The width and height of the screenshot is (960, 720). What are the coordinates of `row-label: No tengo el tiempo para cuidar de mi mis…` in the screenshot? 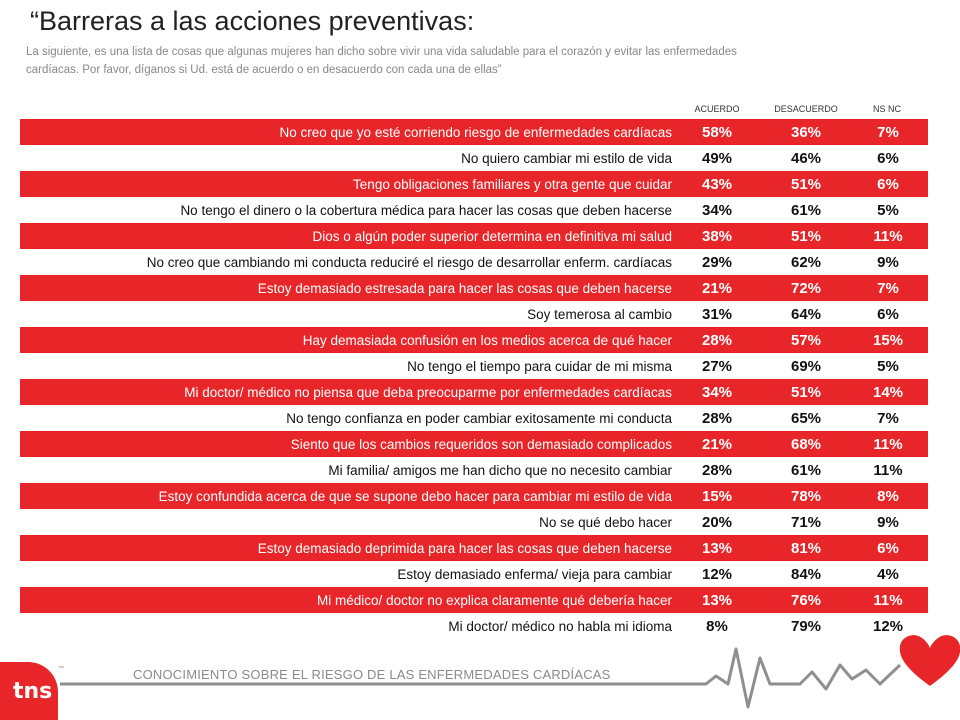 It's located at (539, 366).